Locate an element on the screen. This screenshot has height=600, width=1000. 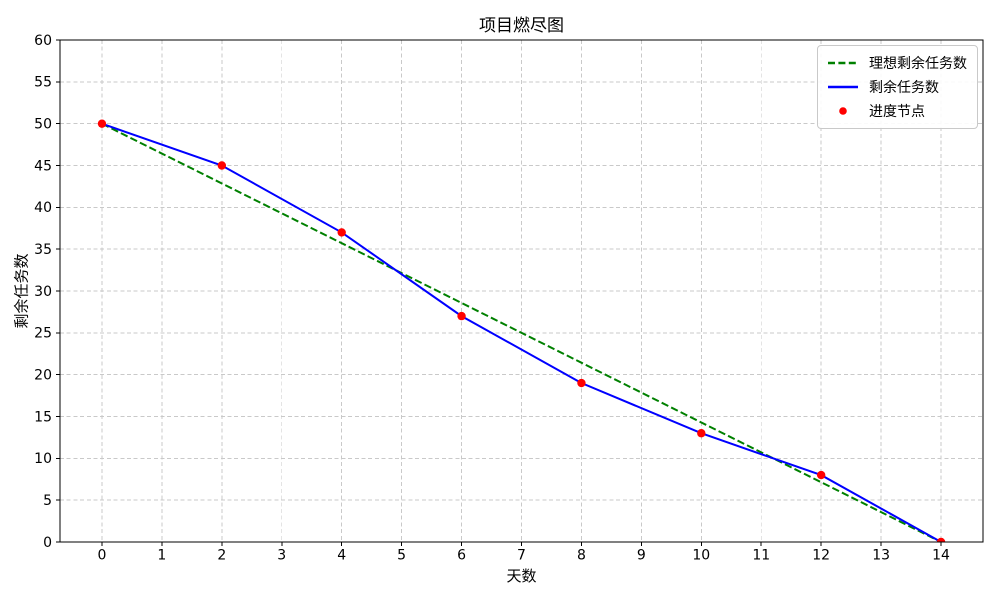
y-tick-label-15: 15 is located at coordinates (43, 417).